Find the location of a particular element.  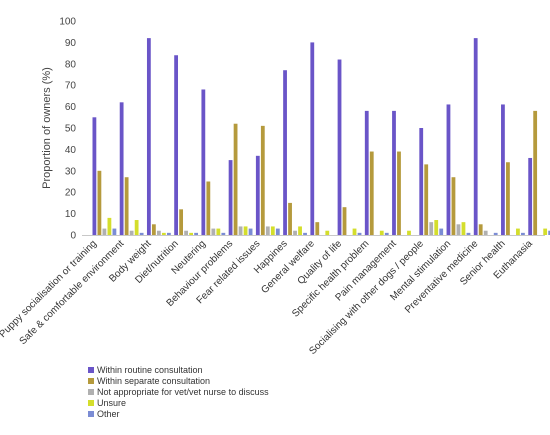

y-tick-label: 0 is located at coordinates (73, 236).